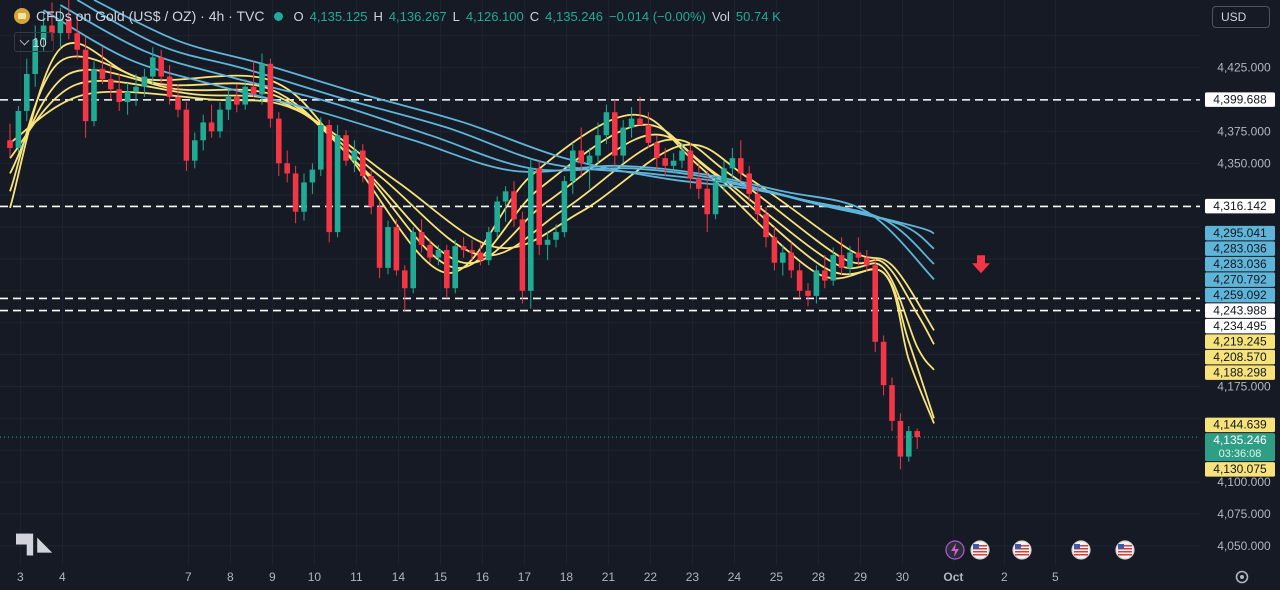  Describe the element at coordinates (567, 577) in the screenshot. I see `time-tick-label: 18` at that location.